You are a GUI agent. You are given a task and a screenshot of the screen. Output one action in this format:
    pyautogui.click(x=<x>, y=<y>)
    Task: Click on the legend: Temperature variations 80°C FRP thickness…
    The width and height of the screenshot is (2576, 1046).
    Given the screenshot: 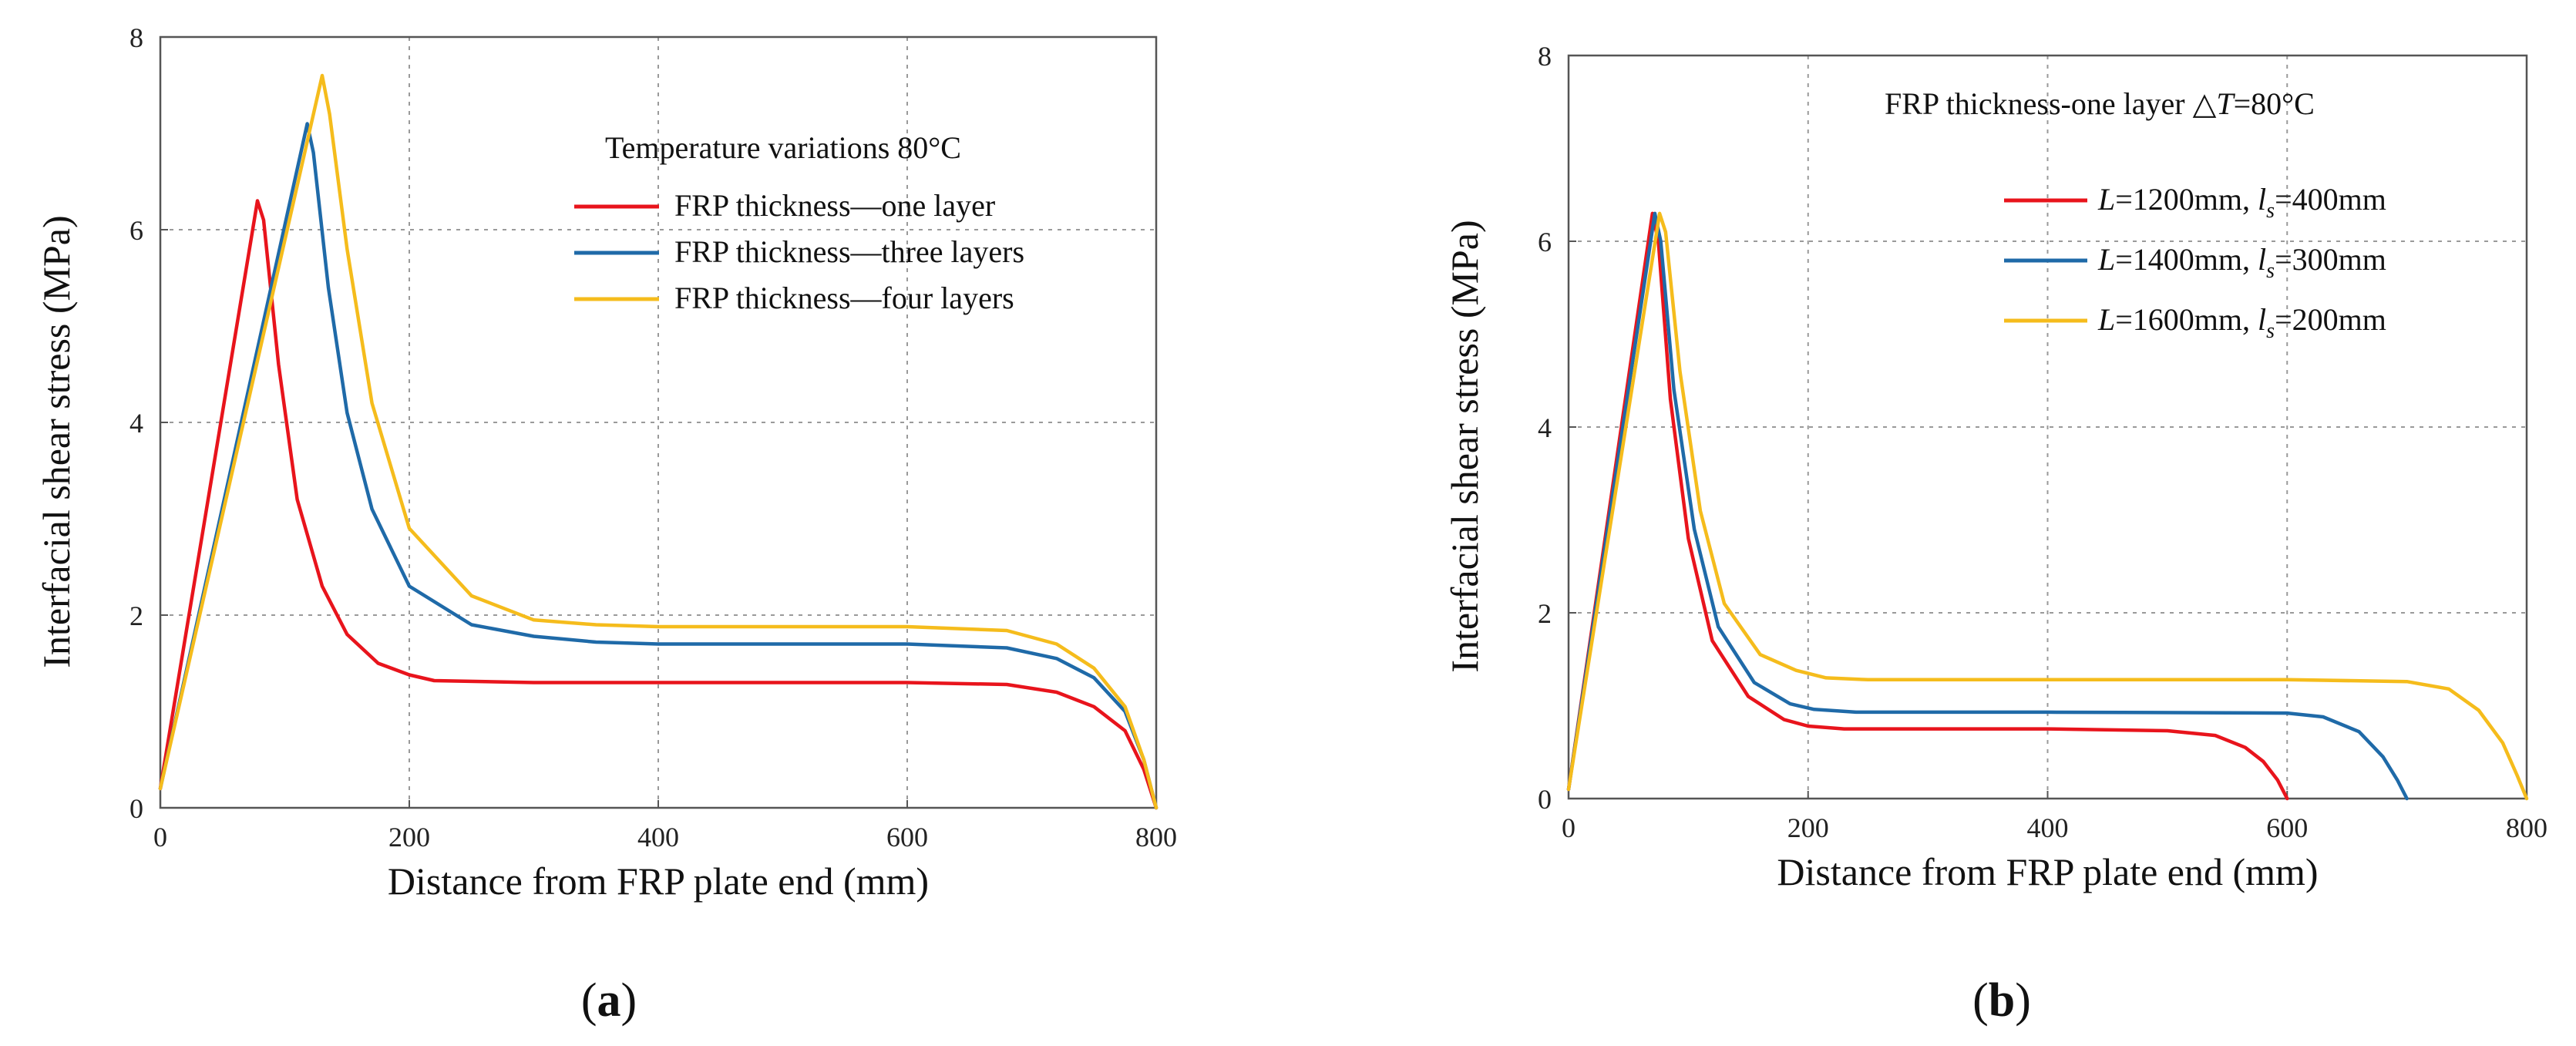 What is the action you would take?
    pyautogui.click(x=799, y=223)
    